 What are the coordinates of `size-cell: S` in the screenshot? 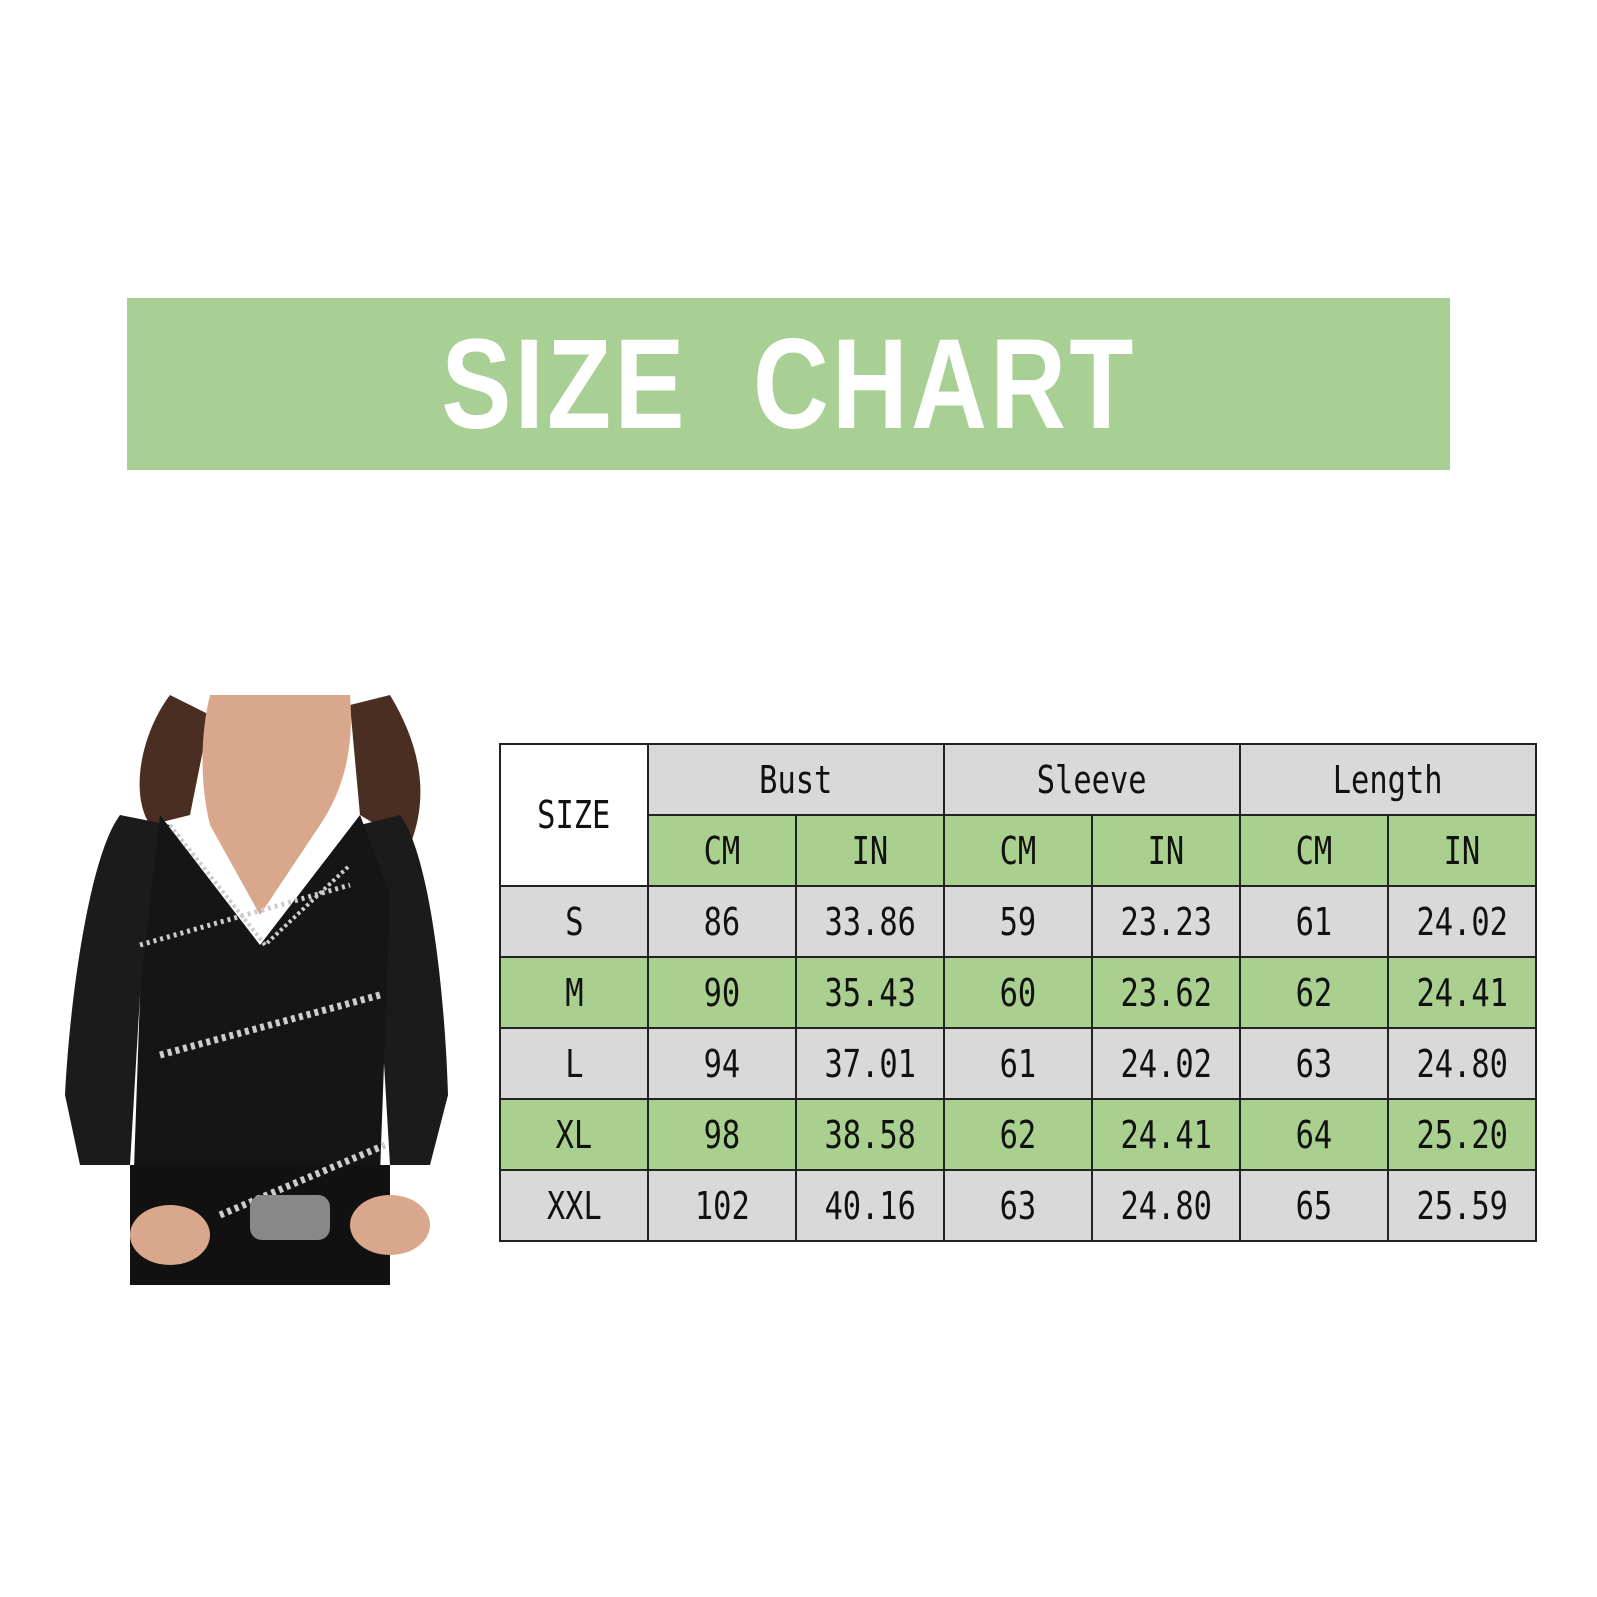 It's located at (574, 921).